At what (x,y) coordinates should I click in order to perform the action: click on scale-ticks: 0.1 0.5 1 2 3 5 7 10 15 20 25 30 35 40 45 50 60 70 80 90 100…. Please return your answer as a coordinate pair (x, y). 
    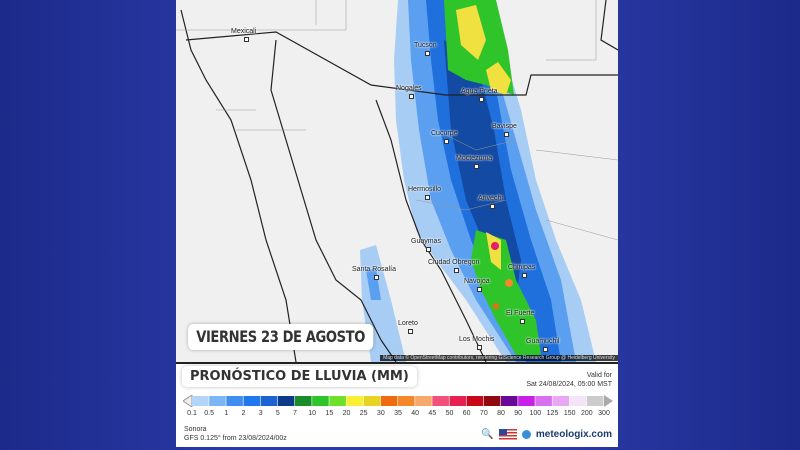
    Looking at the image, I should click on (397, 415).